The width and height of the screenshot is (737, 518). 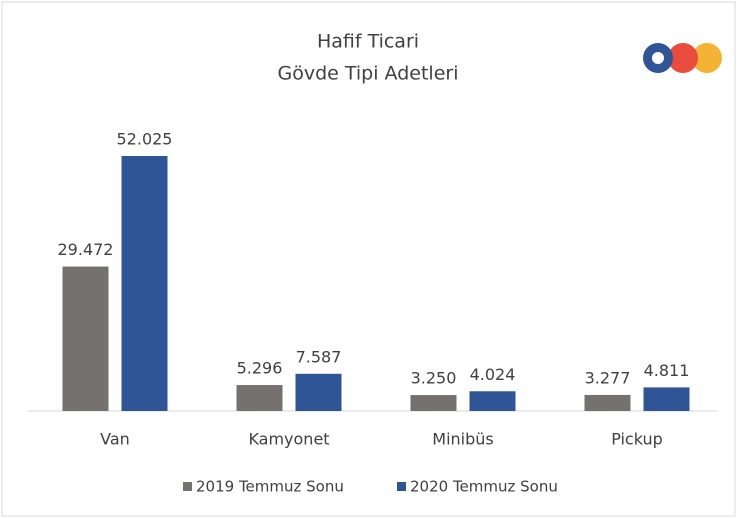 What do you see at coordinates (368, 74) in the screenshot?
I see `chart-title: Gövde Tipi Adetleri` at bounding box center [368, 74].